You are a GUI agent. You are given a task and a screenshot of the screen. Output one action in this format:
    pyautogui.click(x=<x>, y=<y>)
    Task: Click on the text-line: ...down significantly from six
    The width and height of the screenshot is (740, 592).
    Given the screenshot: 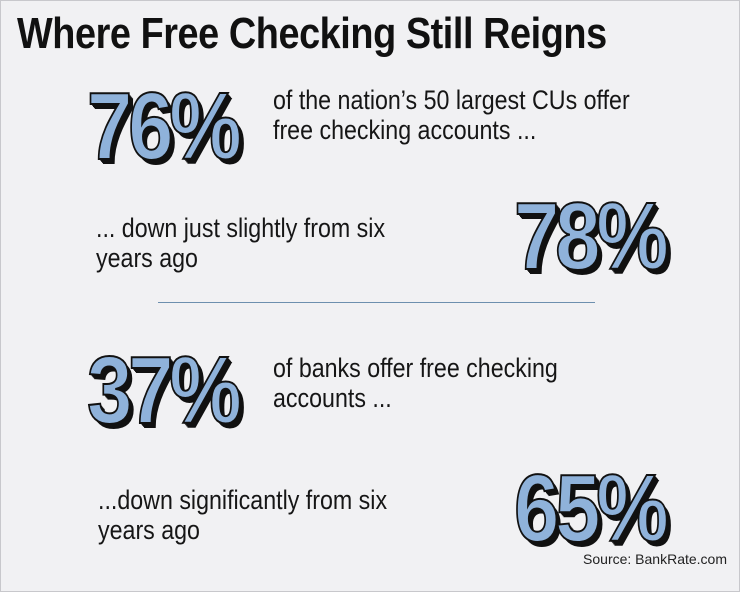 What is the action you would take?
    pyautogui.click(x=243, y=500)
    